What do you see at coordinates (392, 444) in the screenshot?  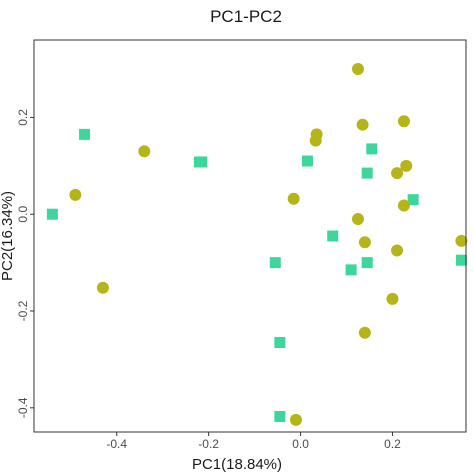 I see `x-tick-label: 0.2` at bounding box center [392, 444].